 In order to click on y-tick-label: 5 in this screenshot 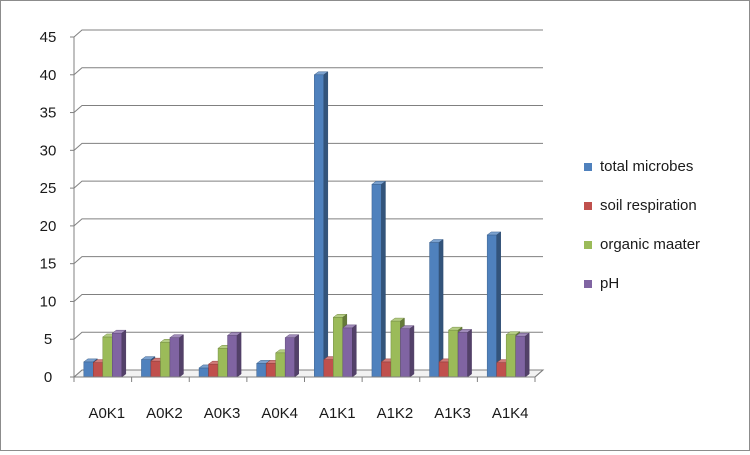, I will do `click(48, 339)`.